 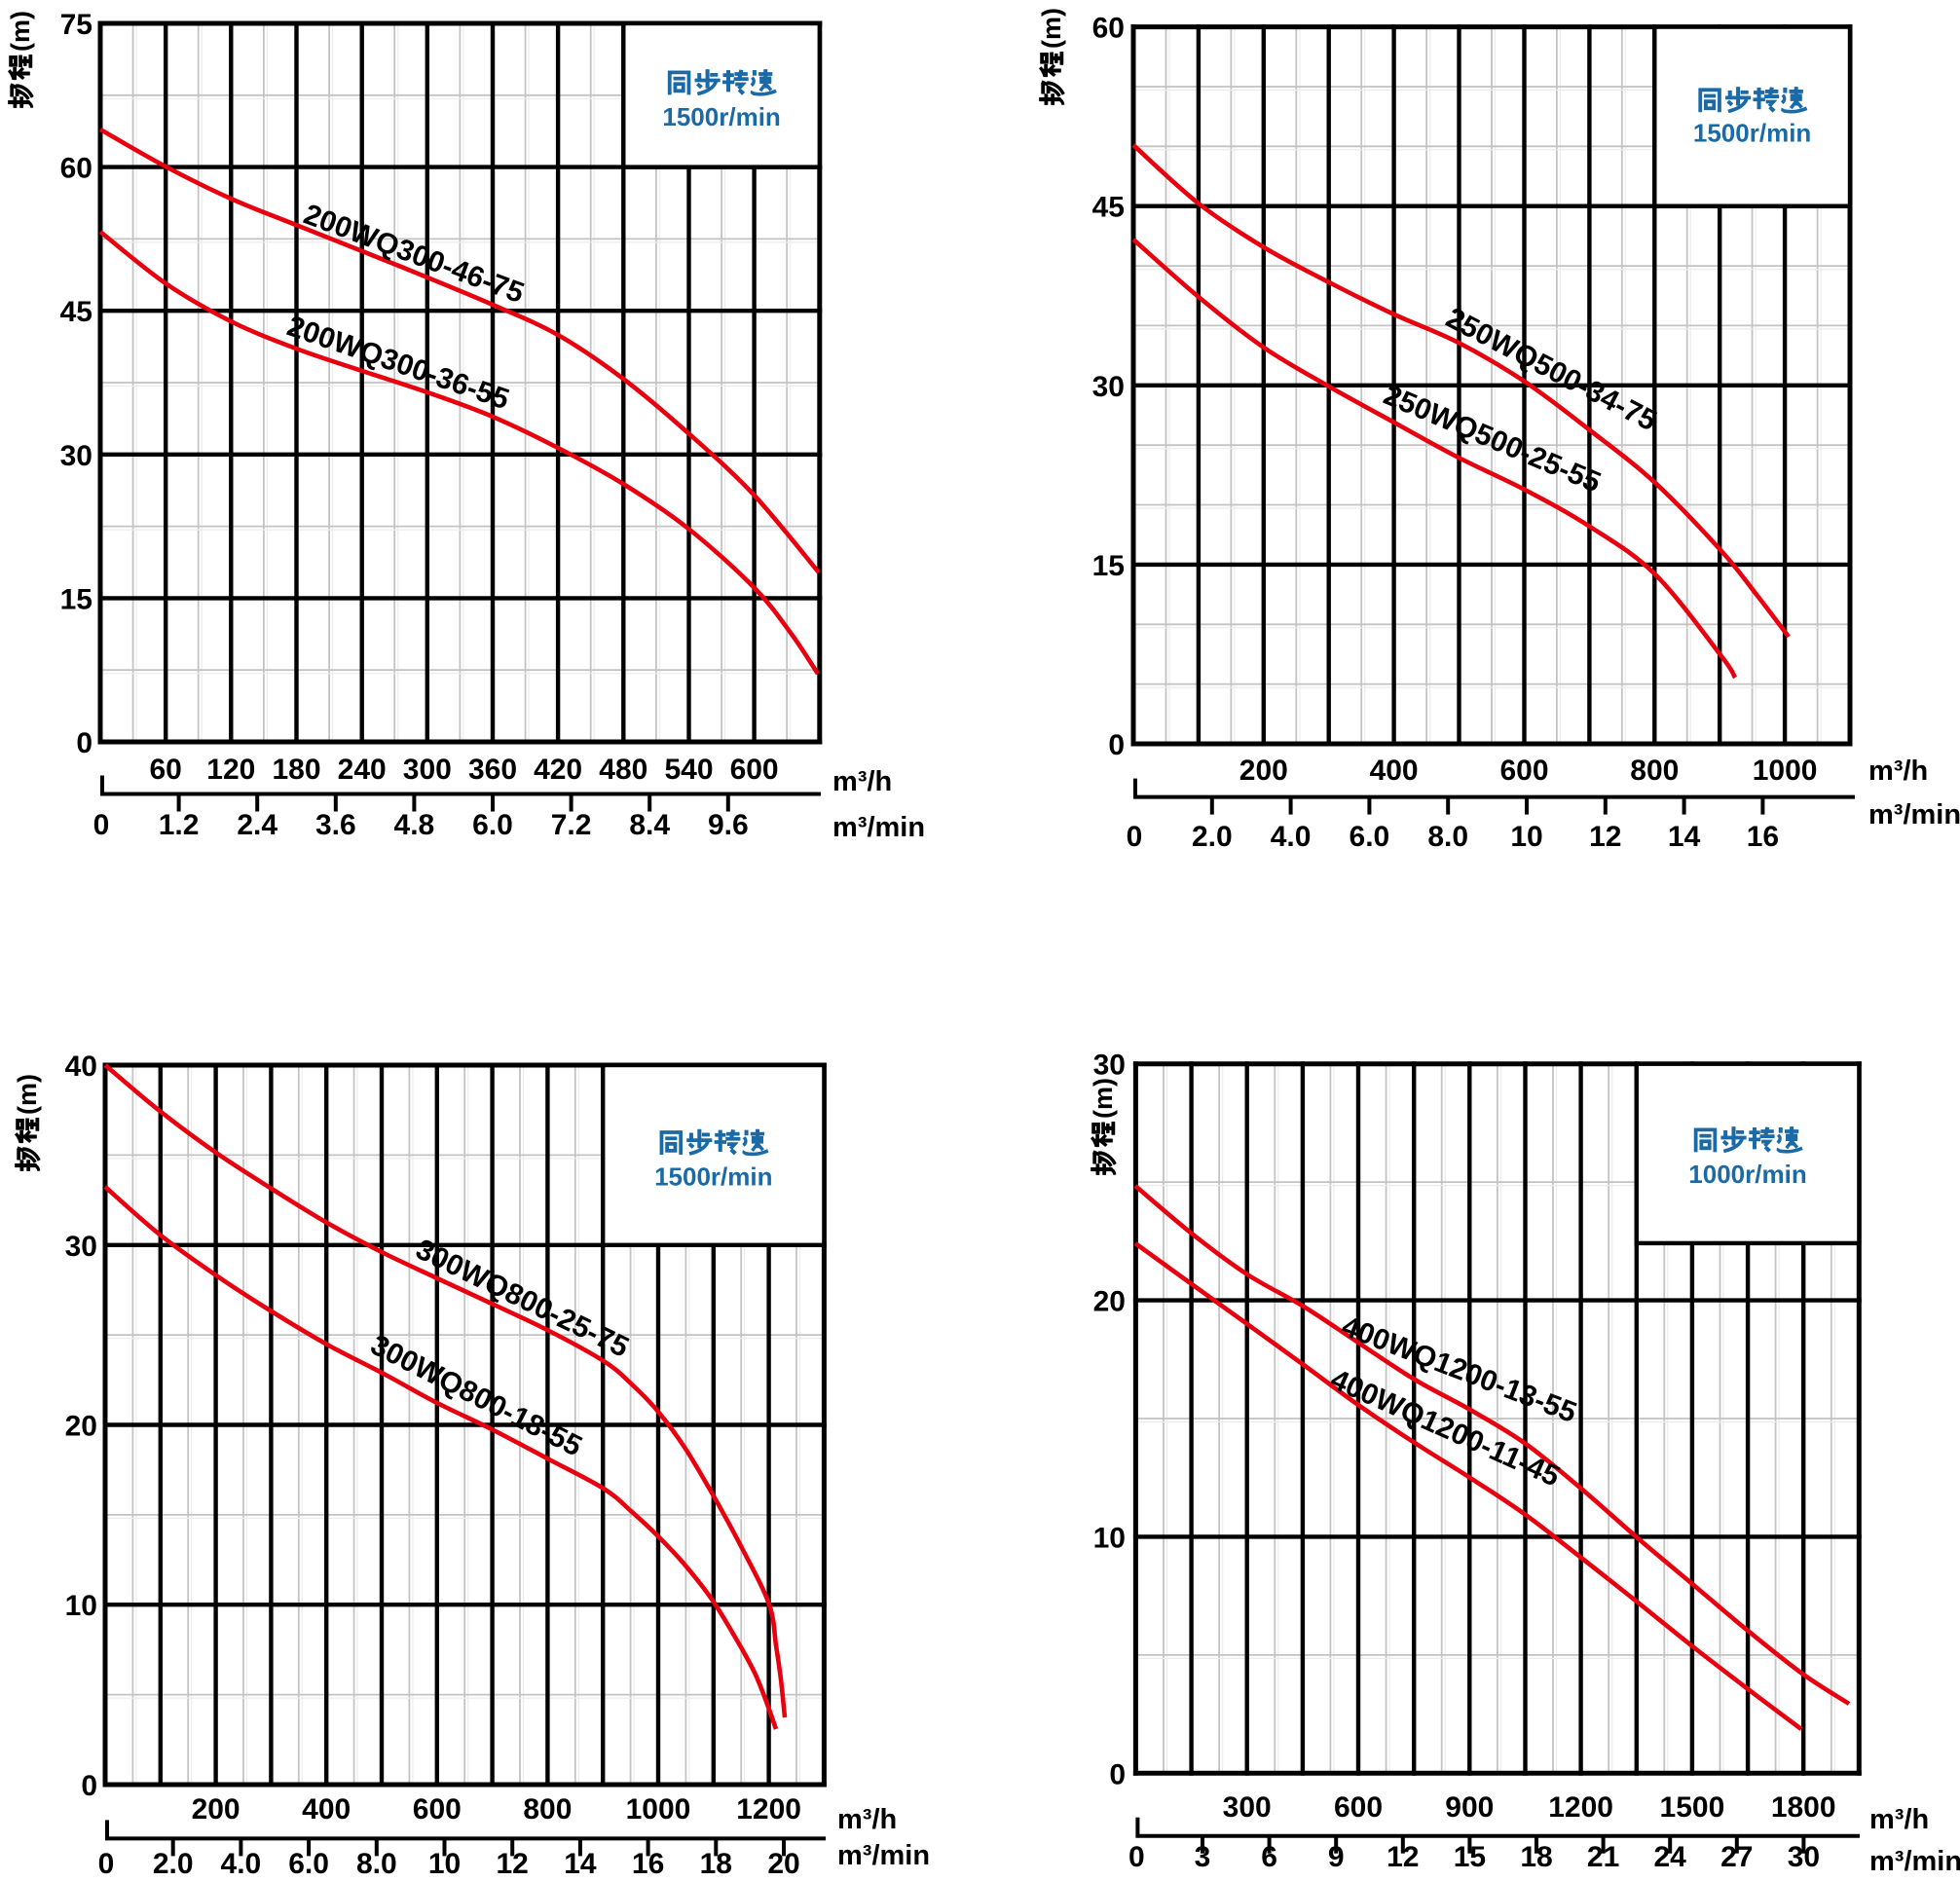 What do you see at coordinates (230, 770) in the screenshot?
I see `svg-text: 120` at bounding box center [230, 770].